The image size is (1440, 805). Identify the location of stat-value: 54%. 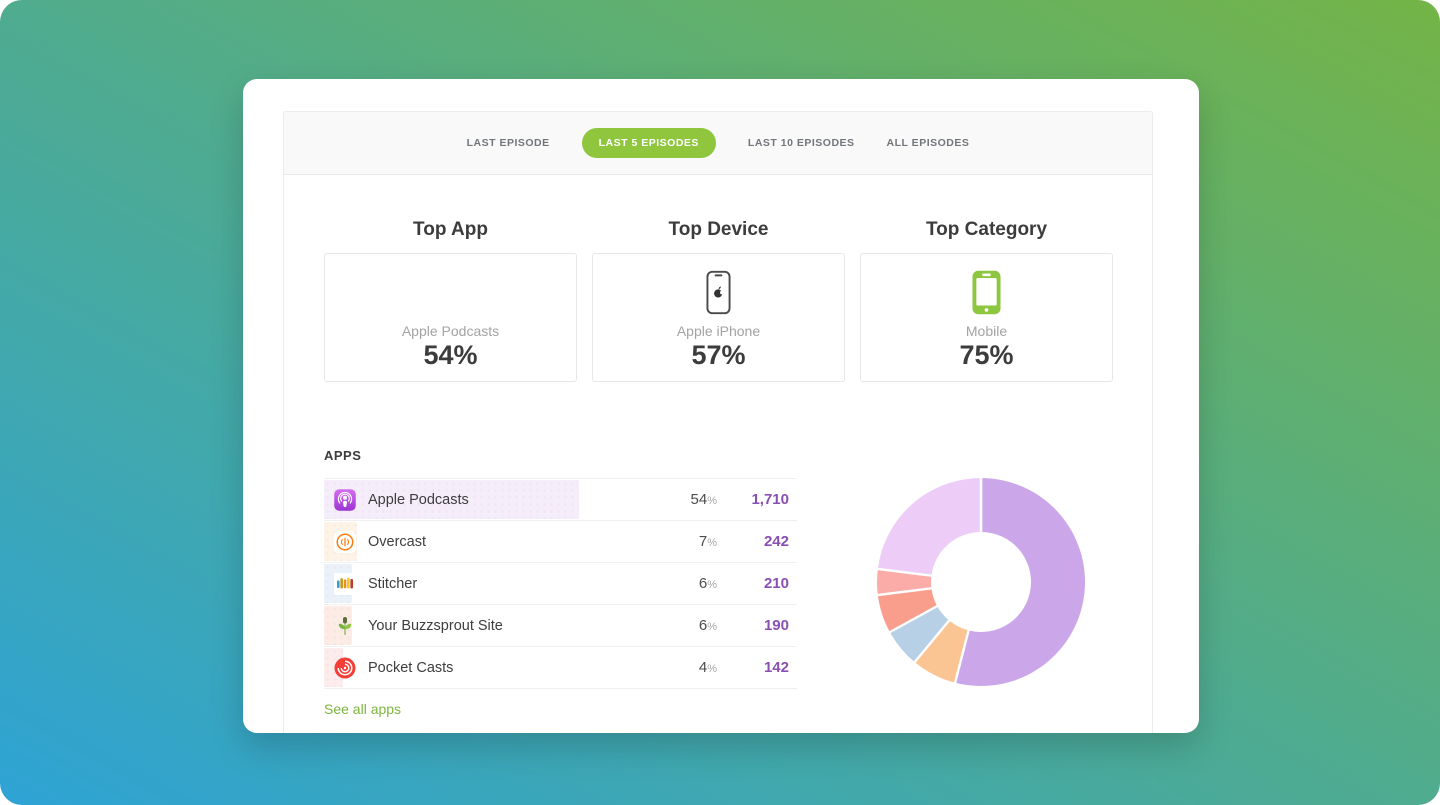
(450, 355).